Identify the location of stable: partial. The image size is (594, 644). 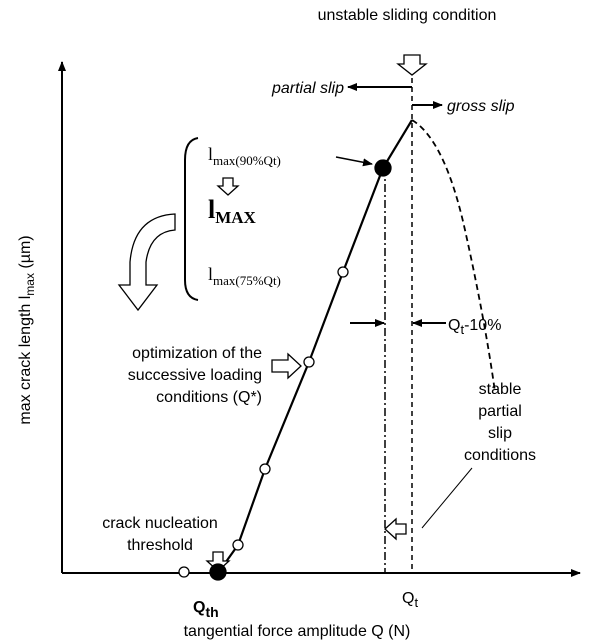
(500, 411).